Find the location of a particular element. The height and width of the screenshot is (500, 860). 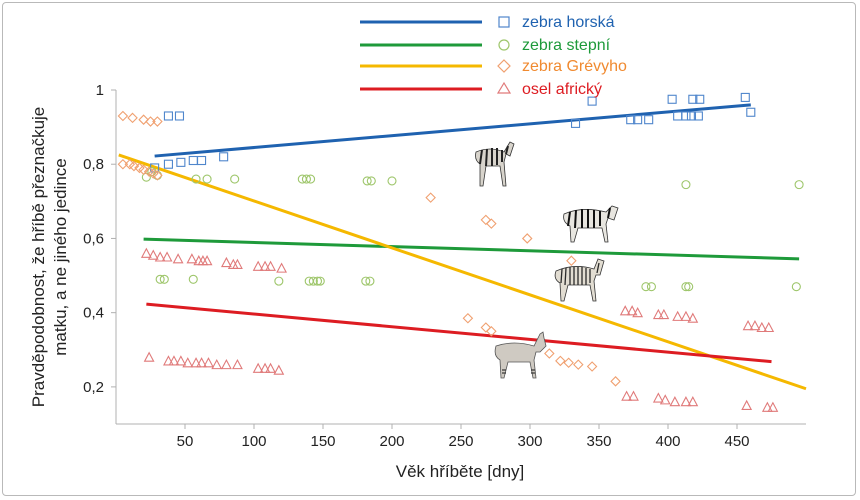

african-wild-ass-photo is located at coordinates (520, 355).